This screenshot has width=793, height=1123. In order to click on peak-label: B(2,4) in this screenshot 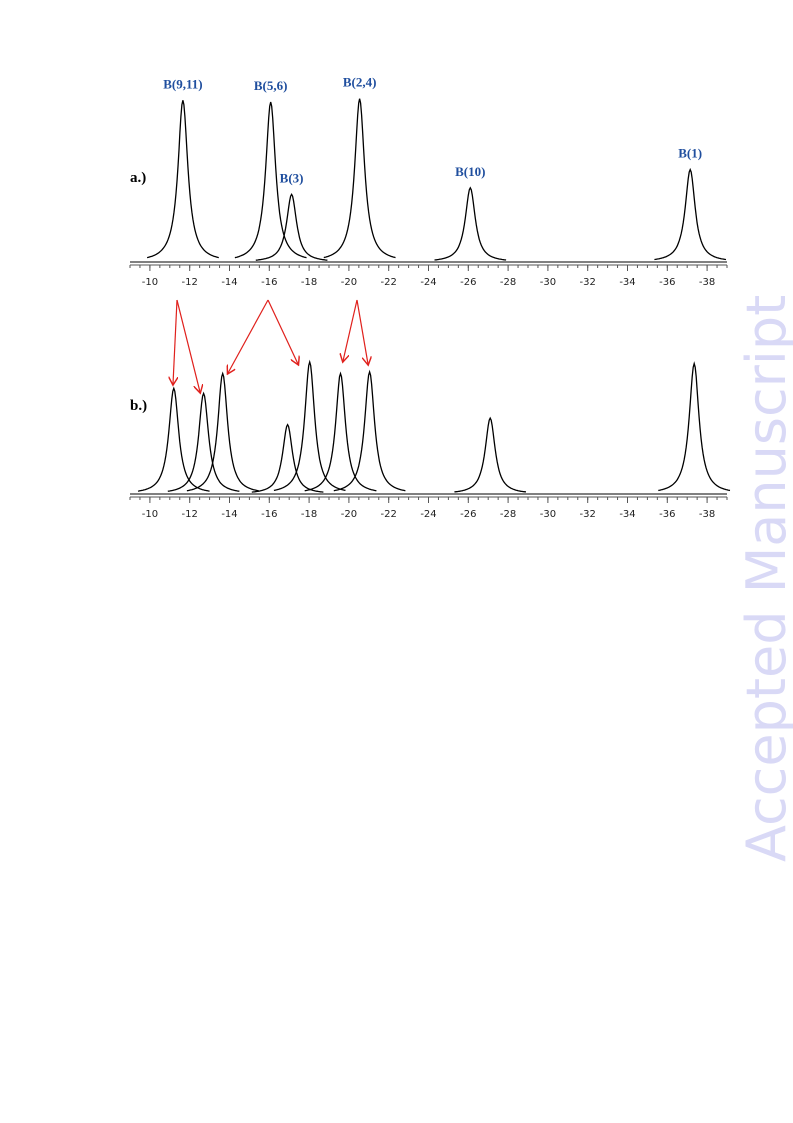, I will do `click(360, 82)`.